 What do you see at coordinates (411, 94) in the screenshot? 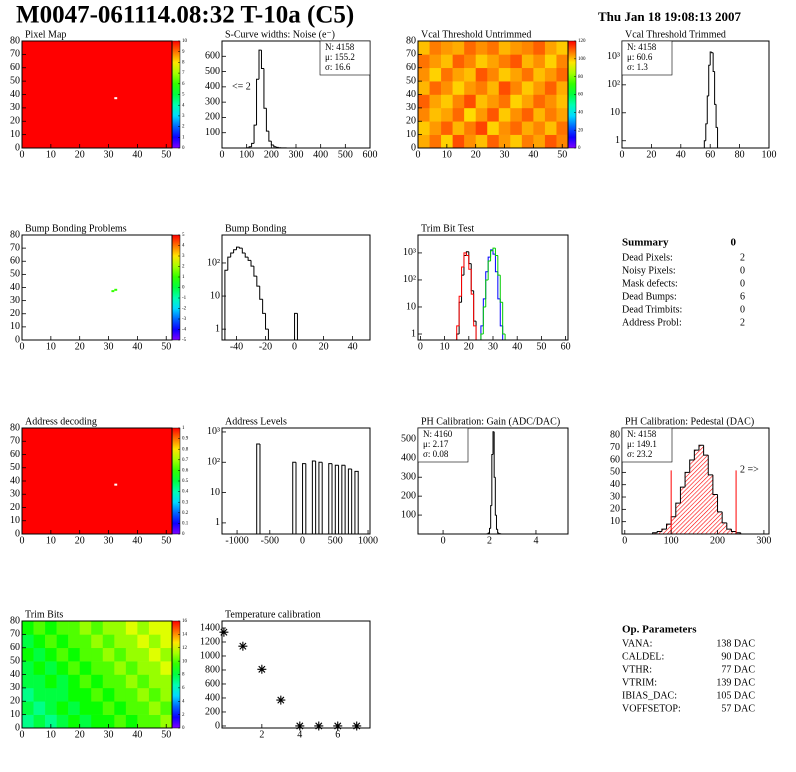
I see `y-tick-label: 40` at bounding box center [411, 94].